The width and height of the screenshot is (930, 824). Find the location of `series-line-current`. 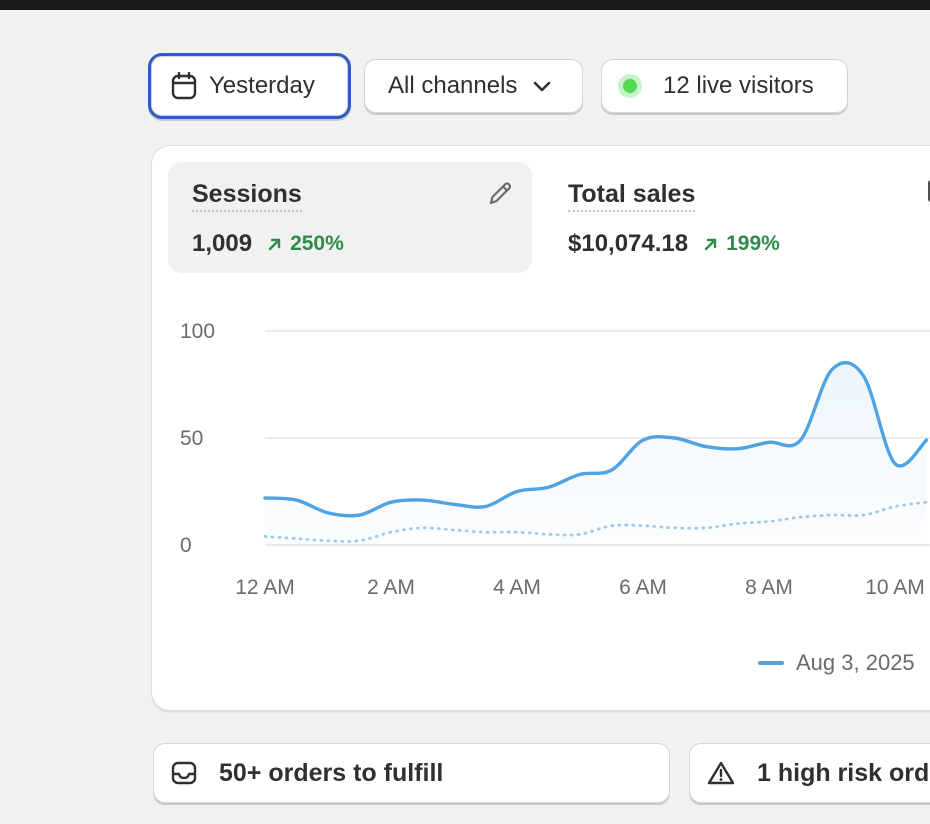

series-line-current is located at coordinates (596, 439).